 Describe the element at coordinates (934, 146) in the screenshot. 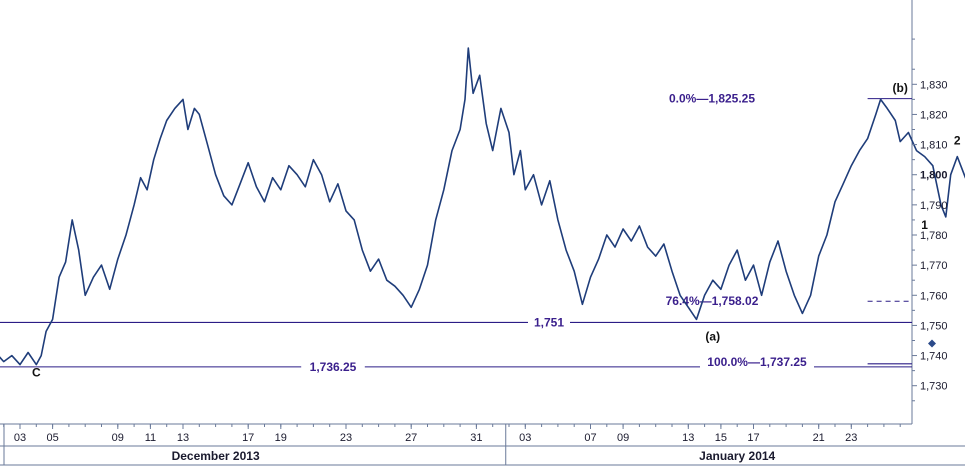

I see `y-tick-label: 1,810` at that location.